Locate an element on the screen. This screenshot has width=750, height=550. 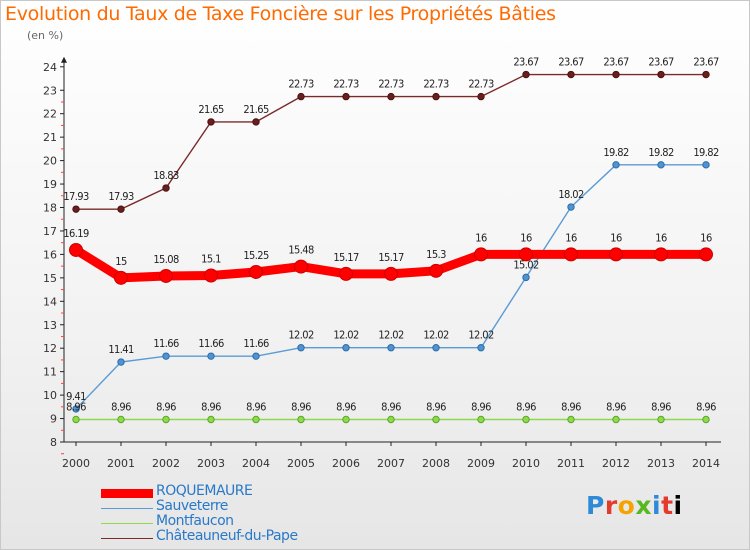
y-tick-label: 9 is located at coordinates (53, 419).